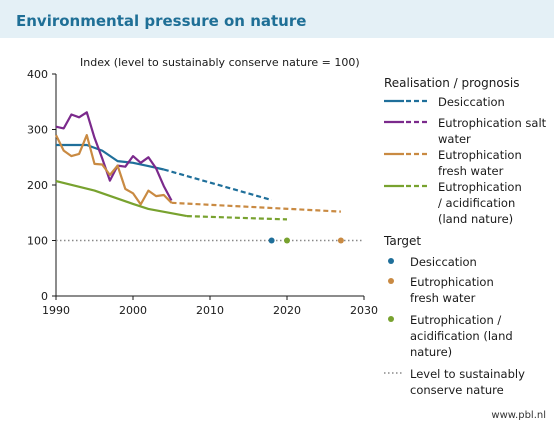 This screenshot has width=554, height=425. I want to click on title-bar, so click(277, 19).